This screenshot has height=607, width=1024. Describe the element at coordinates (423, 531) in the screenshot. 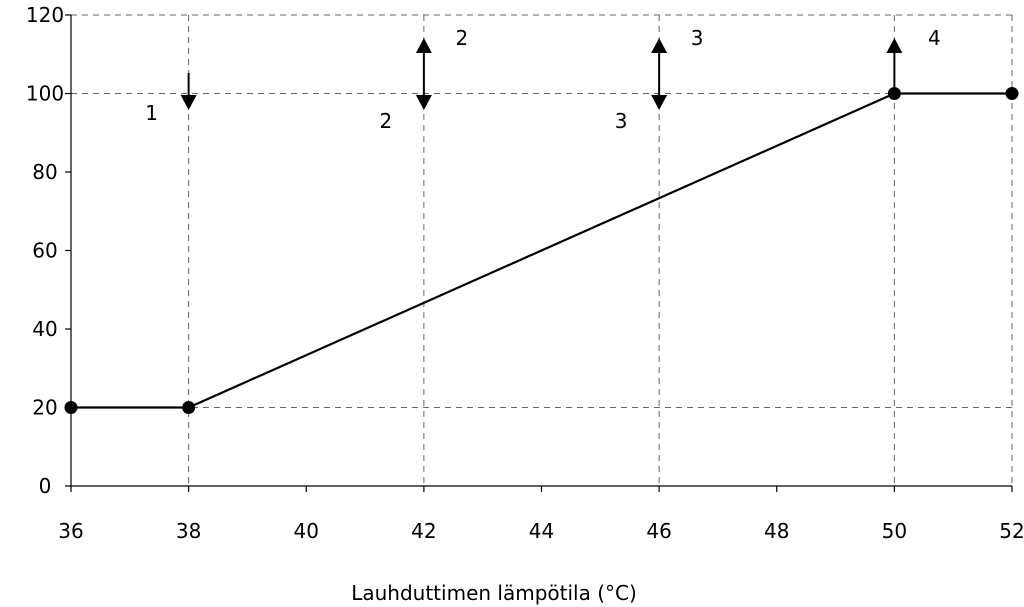

I see `x-tick-label: 42` at that location.